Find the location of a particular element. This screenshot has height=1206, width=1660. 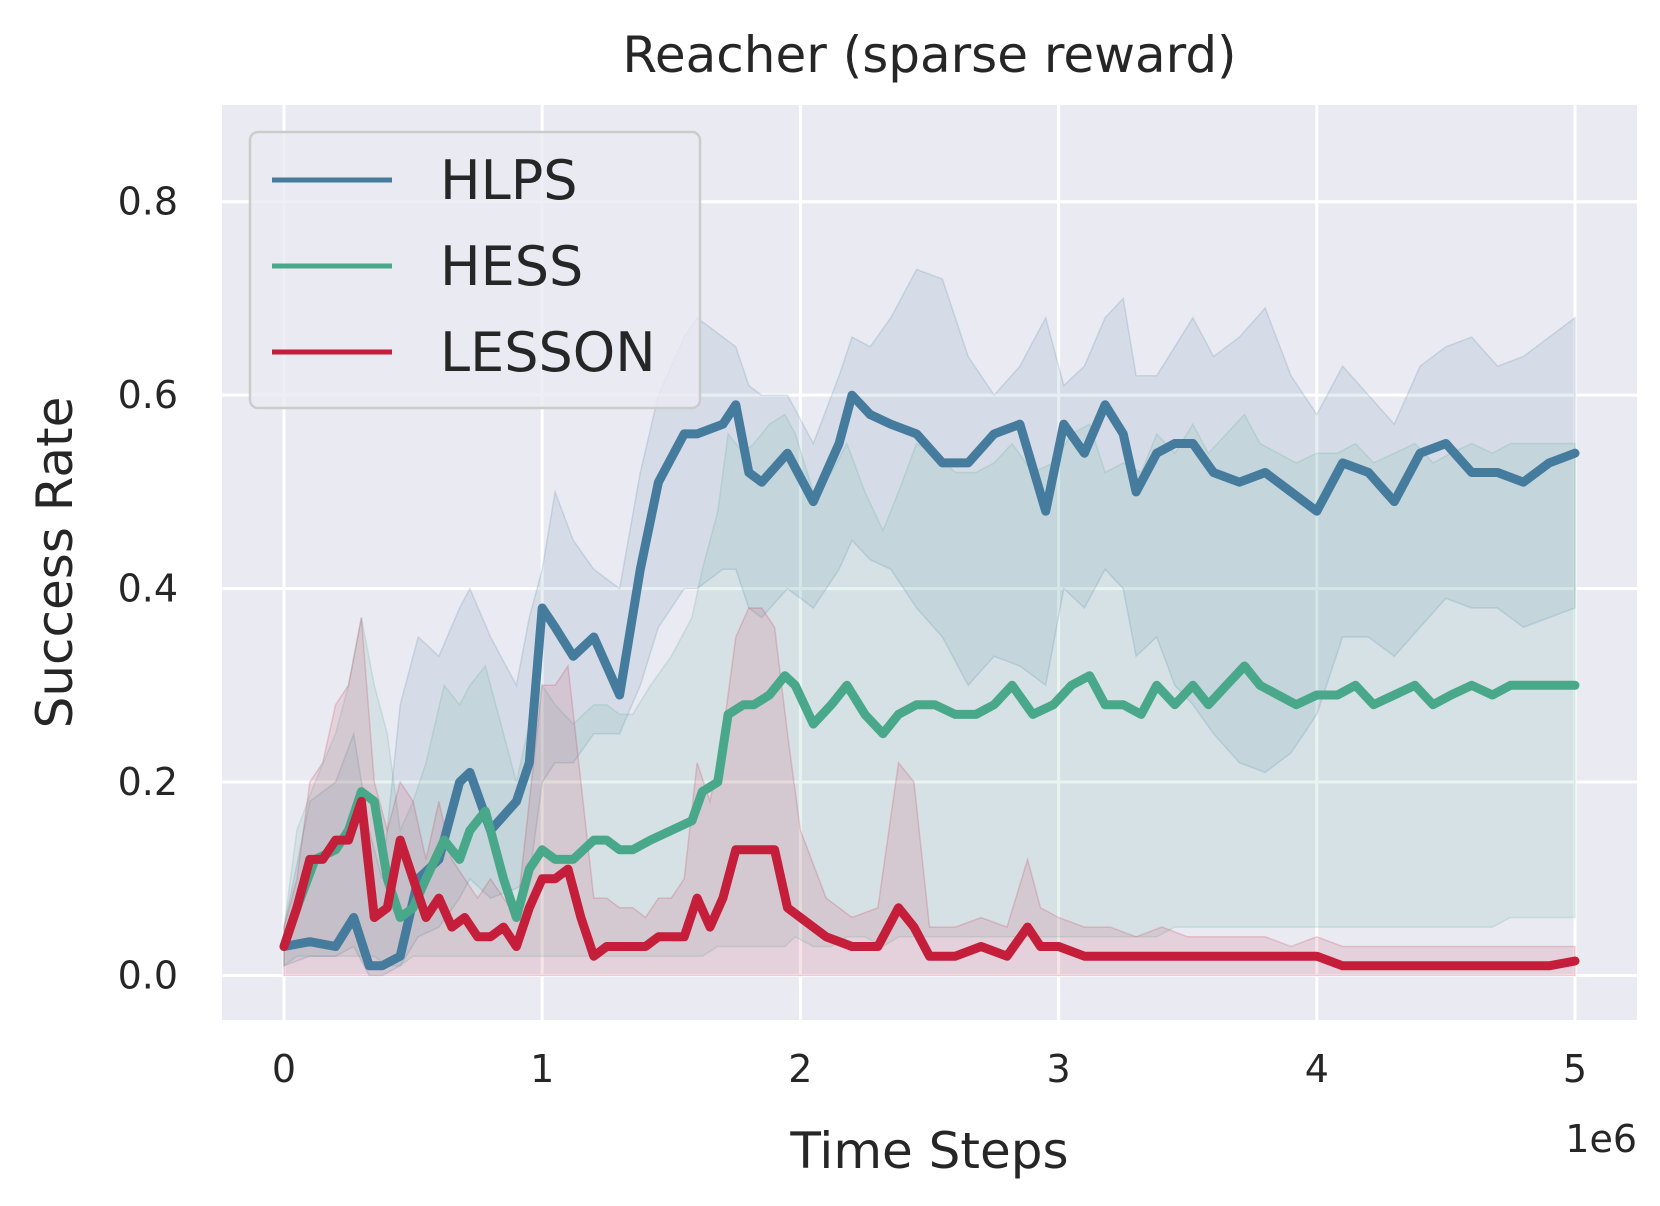

legend: HLPS HESS LESSON is located at coordinates (475, 270).